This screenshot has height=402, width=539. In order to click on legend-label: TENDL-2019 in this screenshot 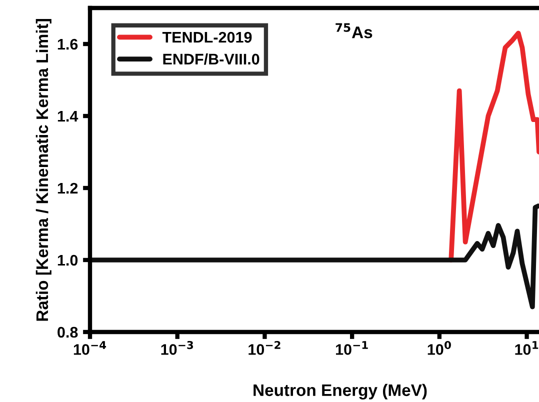, I will do `click(207, 37)`.